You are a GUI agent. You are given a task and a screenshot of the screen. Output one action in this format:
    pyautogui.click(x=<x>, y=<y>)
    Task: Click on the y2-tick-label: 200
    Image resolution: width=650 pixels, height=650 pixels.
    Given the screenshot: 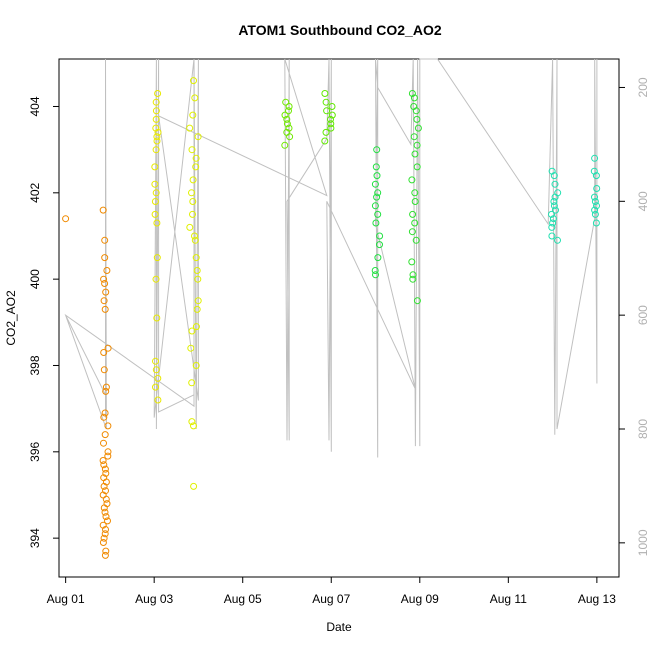 What is the action you would take?
    pyautogui.click(x=643, y=87)
    